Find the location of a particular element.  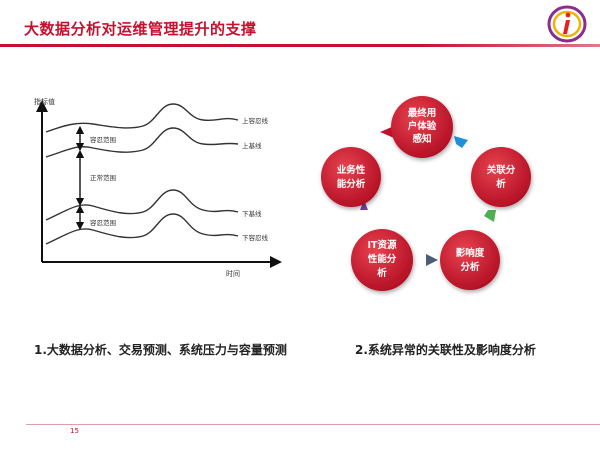

cycle-node-correlation-analysis is located at coordinates (501, 177).